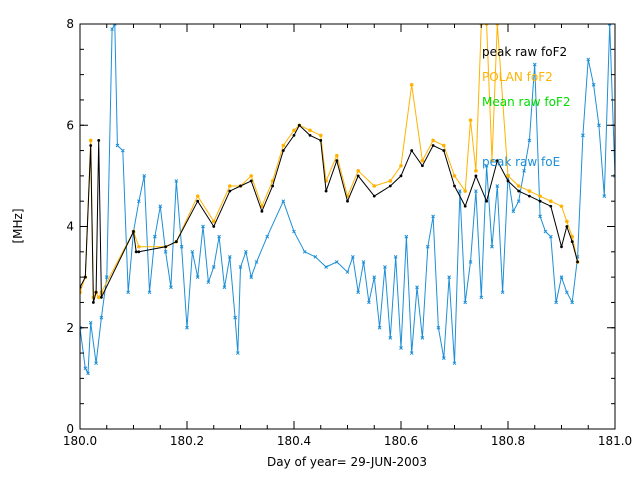 Image resolution: width=640 pixels, height=480 pixels. What do you see at coordinates (70, 429) in the screenshot?
I see `y-tick-label: 0` at bounding box center [70, 429].